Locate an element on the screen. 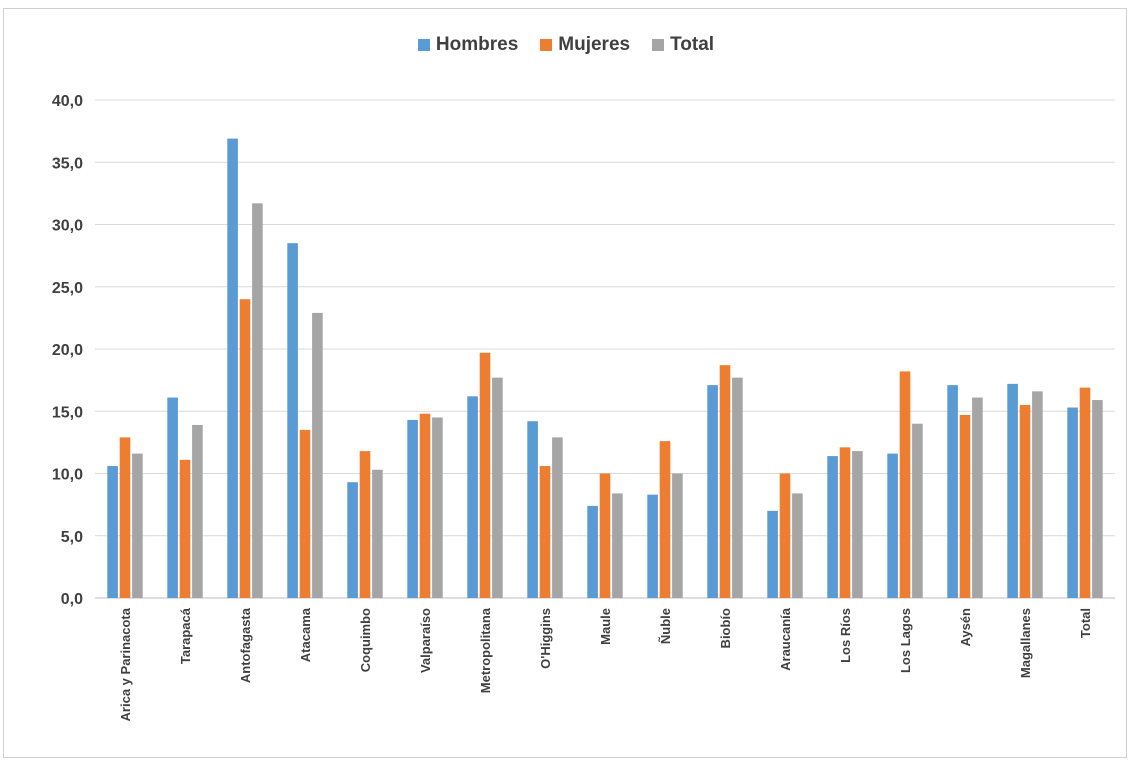  legend-label-hombres: Hombres is located at coordinates (477, 44).